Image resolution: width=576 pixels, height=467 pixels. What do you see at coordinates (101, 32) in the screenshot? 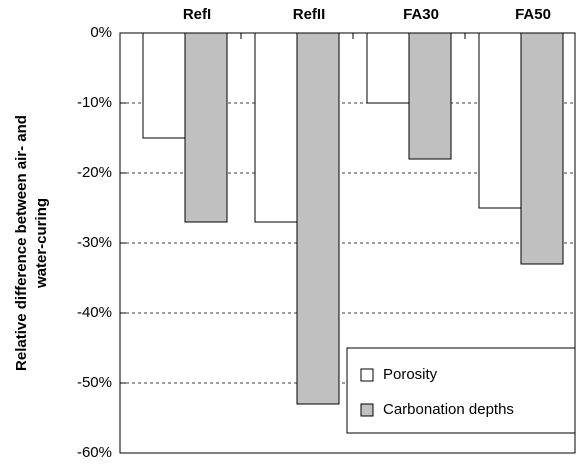
I see `y-tick-label: 0%` at bounding box center [101, 32].